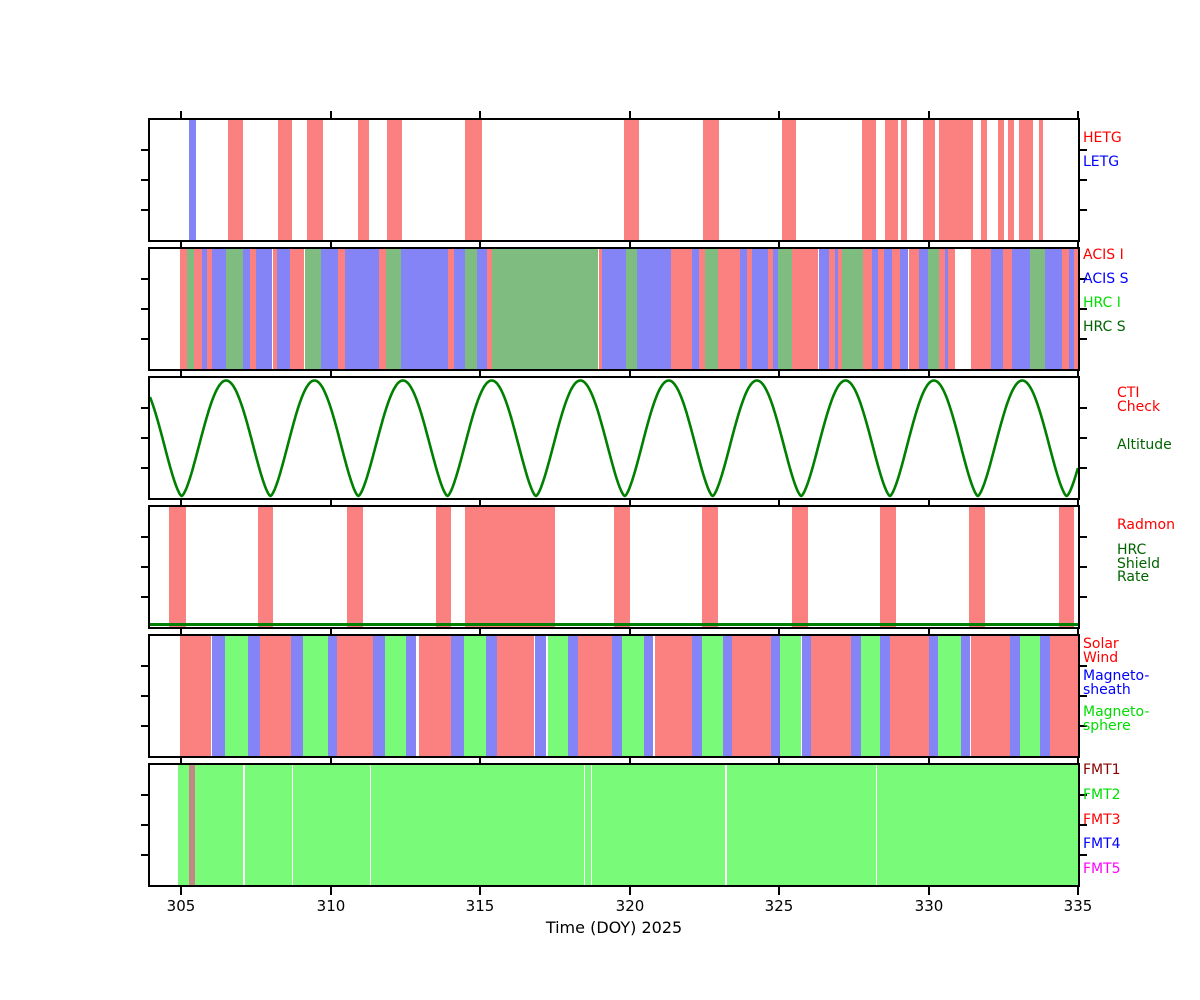 This screenshot has height=1000, width=1200. I want to click on panel-altitude, so click(614, 440).